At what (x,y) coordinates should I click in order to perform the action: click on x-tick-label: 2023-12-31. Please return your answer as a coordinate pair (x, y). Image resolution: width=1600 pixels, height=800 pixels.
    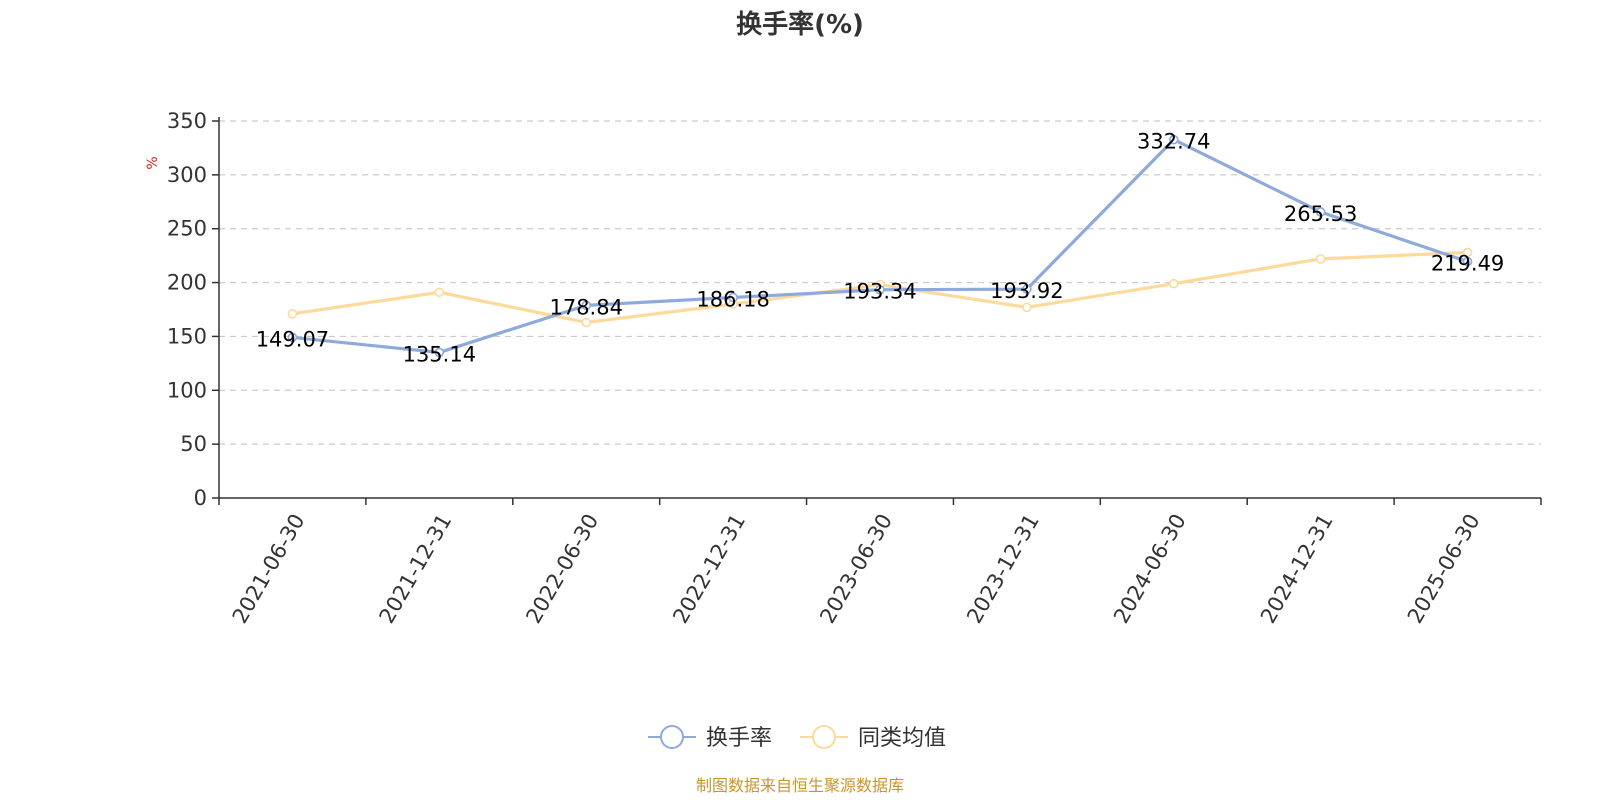
    Looking at the image, I should click on (1003, 569).